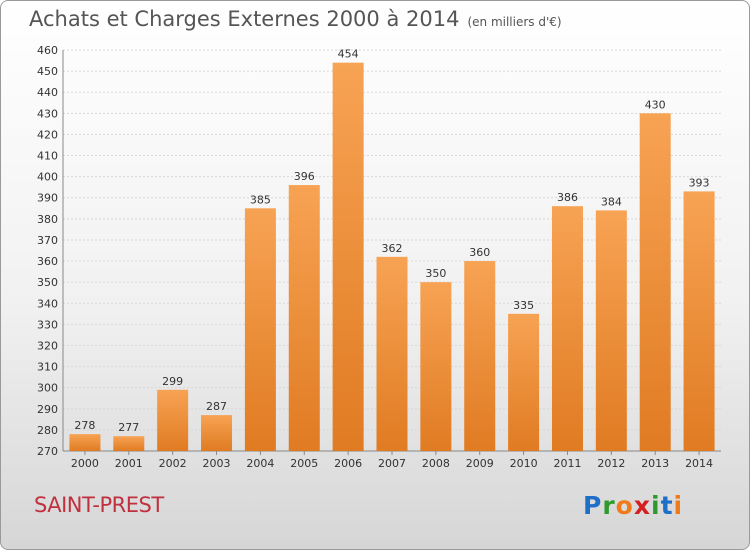  What do you see at coordinates (47, 367) in the screenshot?
I see `y-tick-label: 310` at bounding box center [47, 367].